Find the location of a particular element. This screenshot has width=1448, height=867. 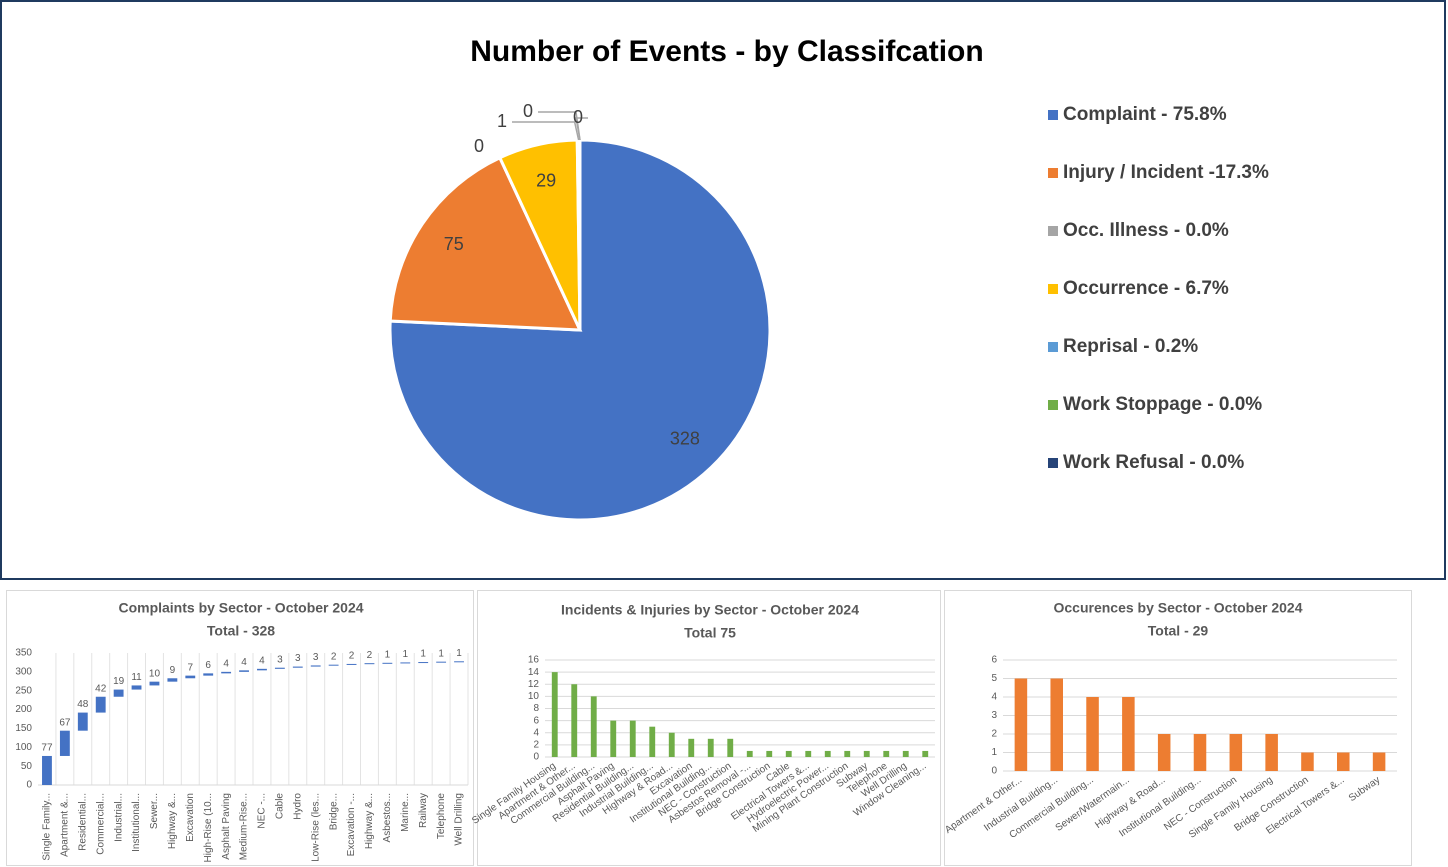

data-label: 19 is located at coordinates (119, 681).